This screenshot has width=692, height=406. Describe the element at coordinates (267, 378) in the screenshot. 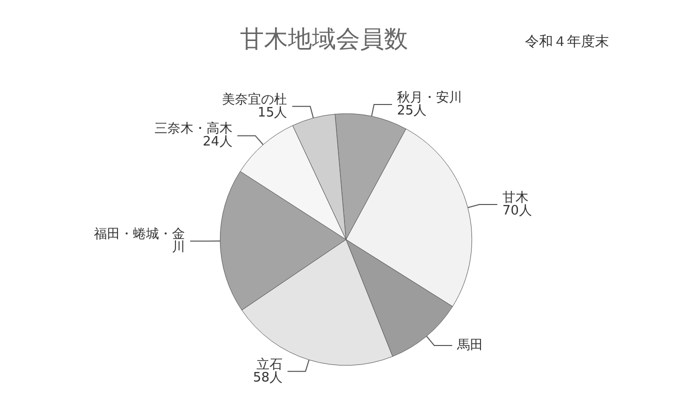

I see `data-label: 58人` at that location.